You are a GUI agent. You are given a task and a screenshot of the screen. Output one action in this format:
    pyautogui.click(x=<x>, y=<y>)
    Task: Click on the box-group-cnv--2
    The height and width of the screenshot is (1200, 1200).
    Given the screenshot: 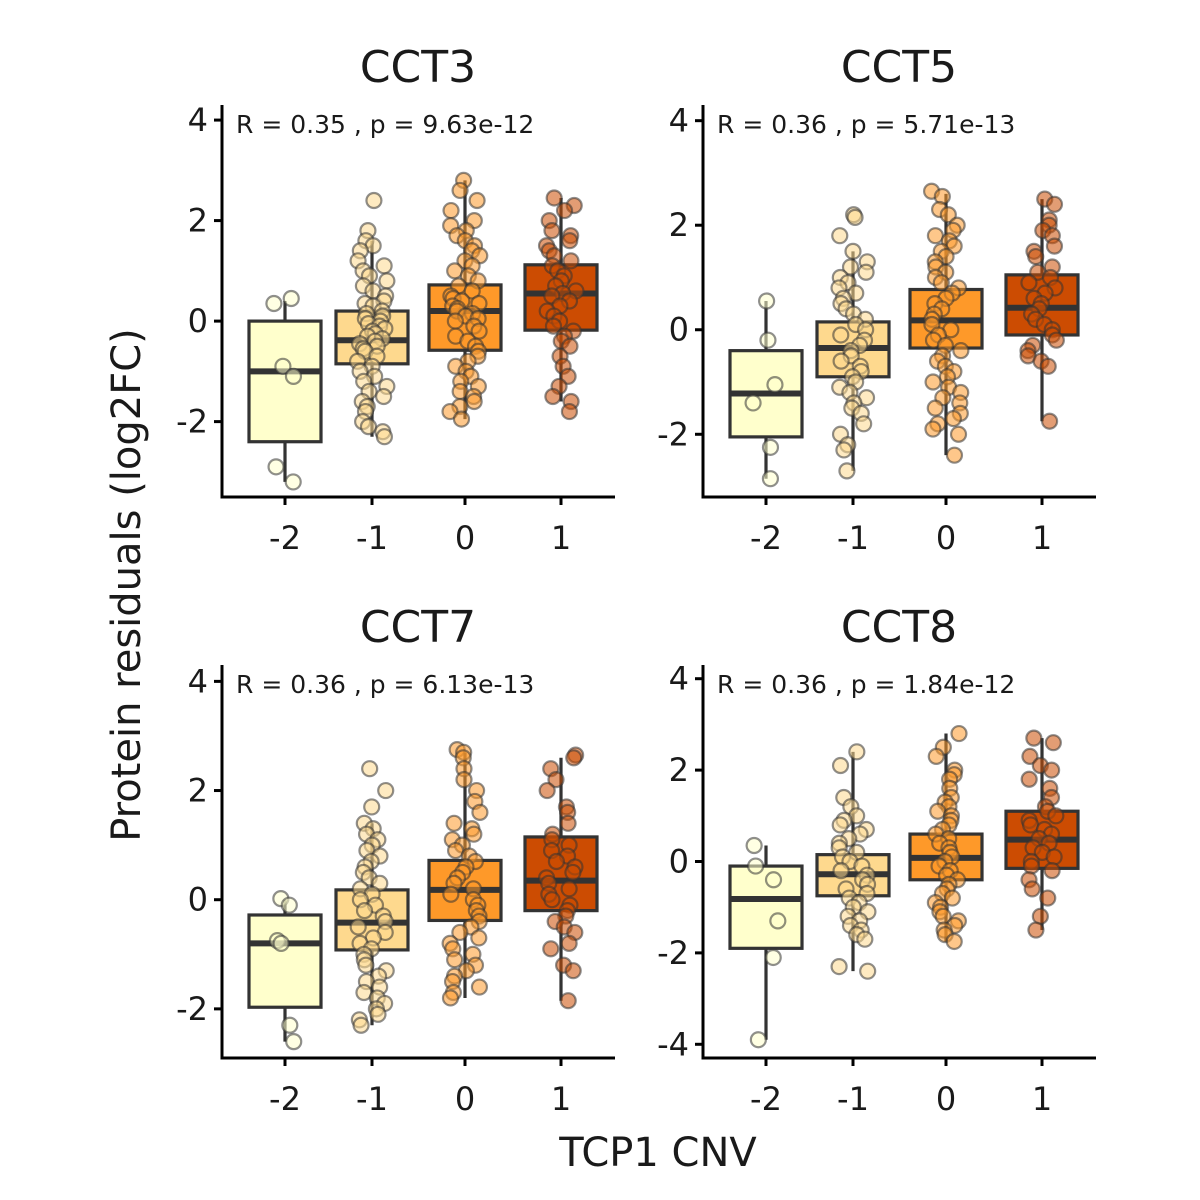 What is the action you would take?
    pyautogui.click(x=285, y=390)
    